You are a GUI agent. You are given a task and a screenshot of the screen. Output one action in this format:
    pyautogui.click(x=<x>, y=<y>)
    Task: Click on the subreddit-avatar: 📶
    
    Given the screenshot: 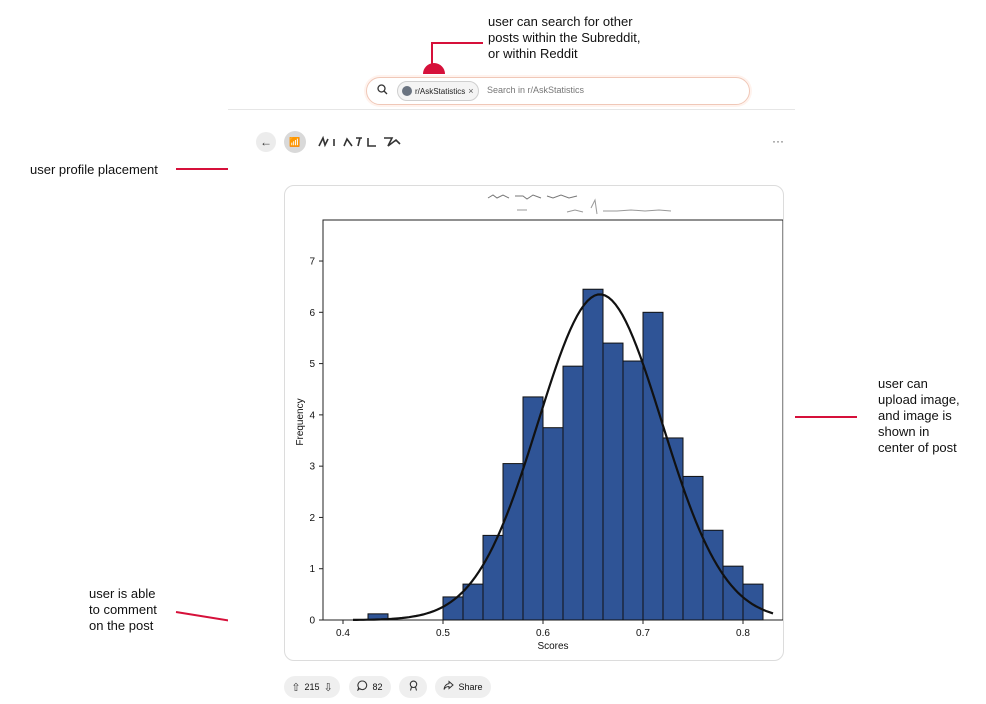 What is the action you would take?
    pyautogui.click(x=295, y=142)
    